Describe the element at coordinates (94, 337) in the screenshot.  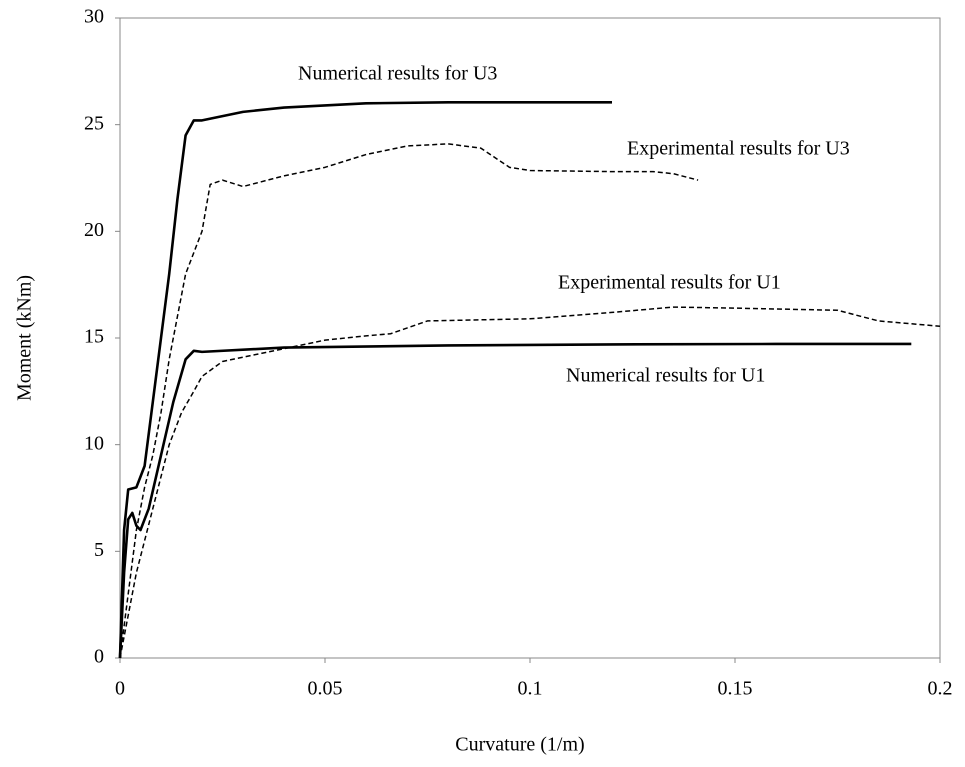
I see `y-tick-label: 15` at that location.